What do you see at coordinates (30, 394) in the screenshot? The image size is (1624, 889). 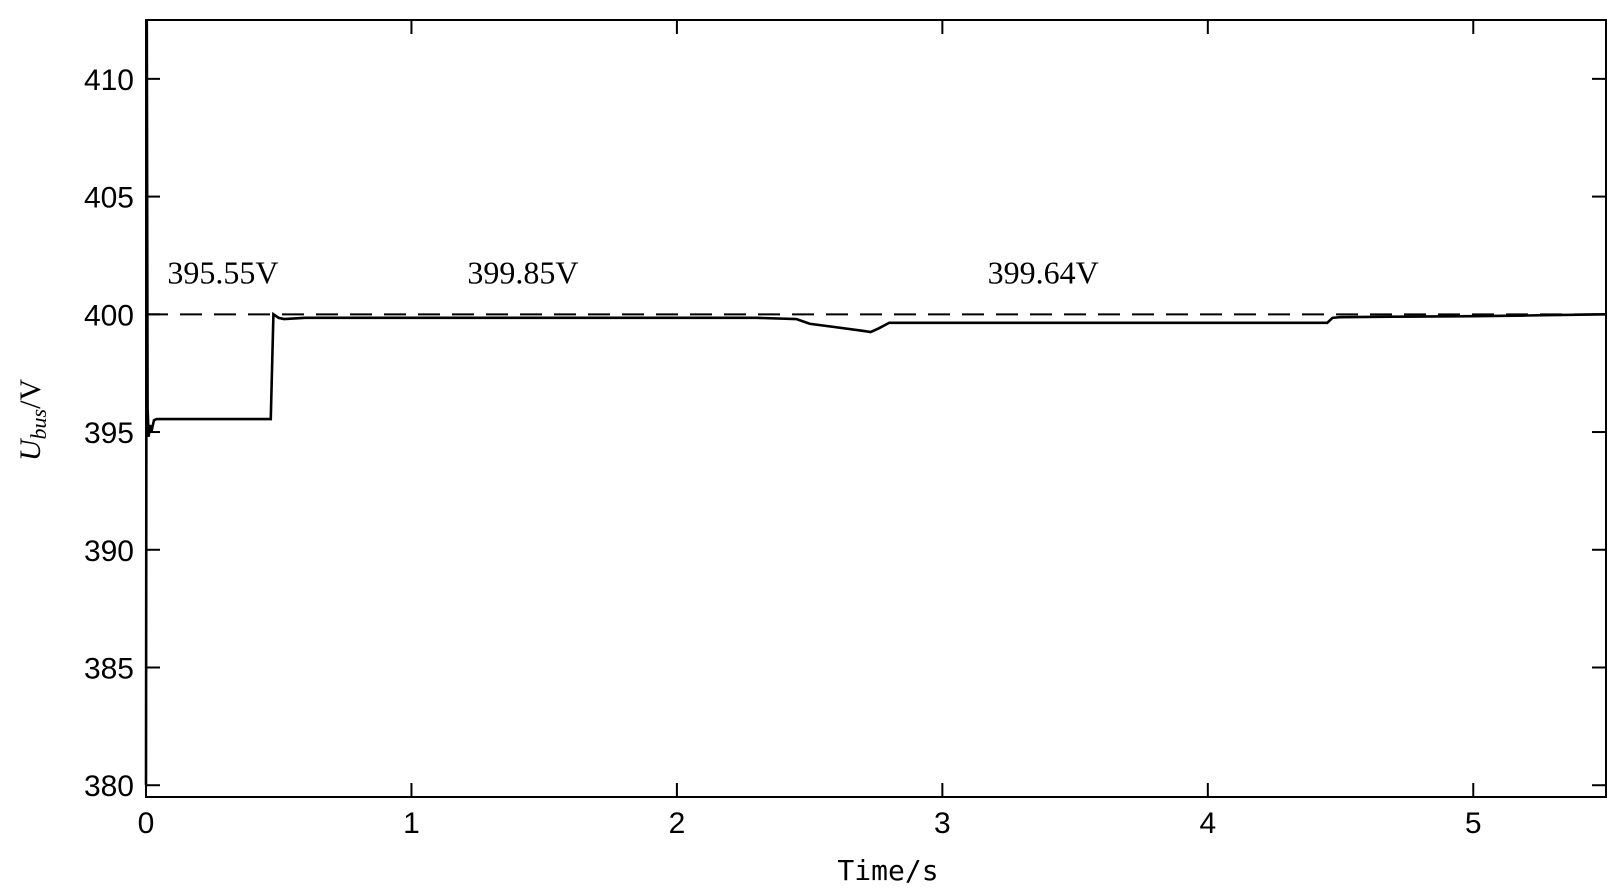 I see `y-axis-label-suffix: /V` at bounding box center [30, 394].